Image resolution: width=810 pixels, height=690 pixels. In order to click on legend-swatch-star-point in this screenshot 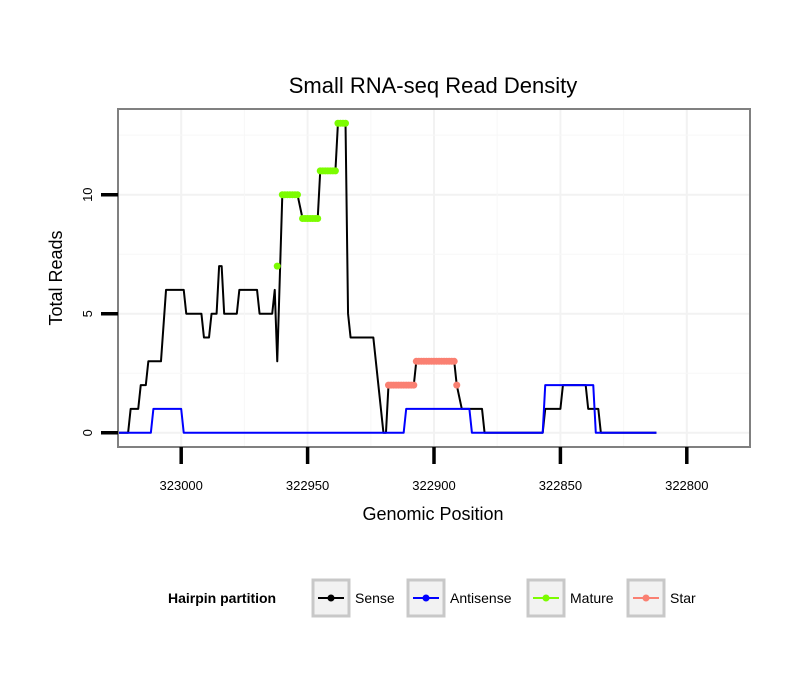, I will do `click(646, 598)`.